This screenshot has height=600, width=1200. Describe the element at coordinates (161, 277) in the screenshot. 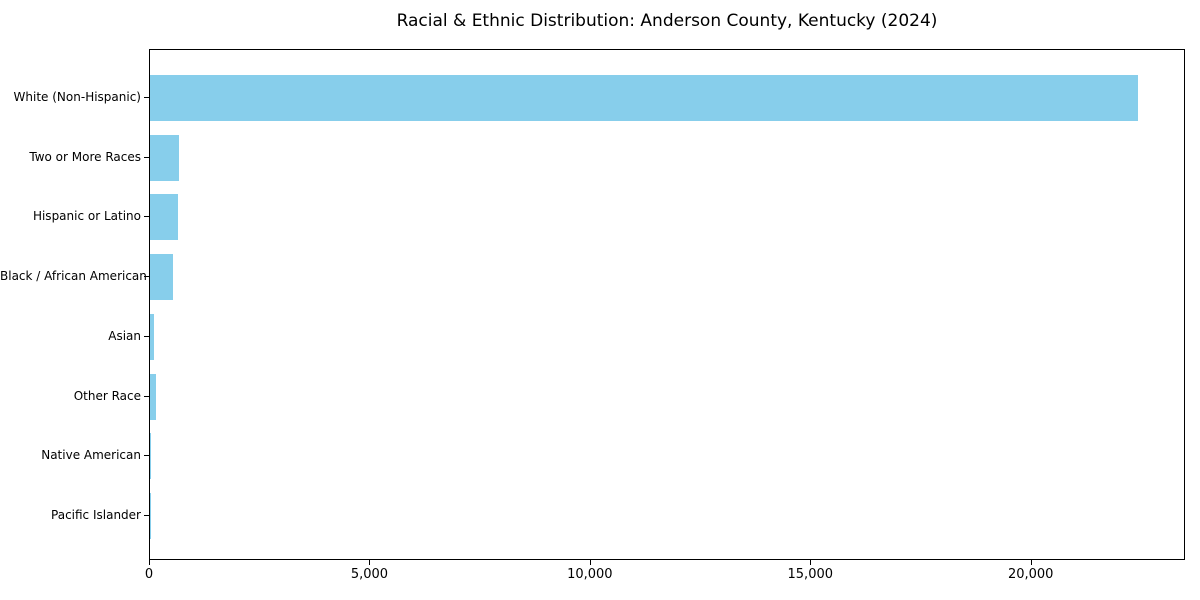

I see `bar-black-african-american` at that location.